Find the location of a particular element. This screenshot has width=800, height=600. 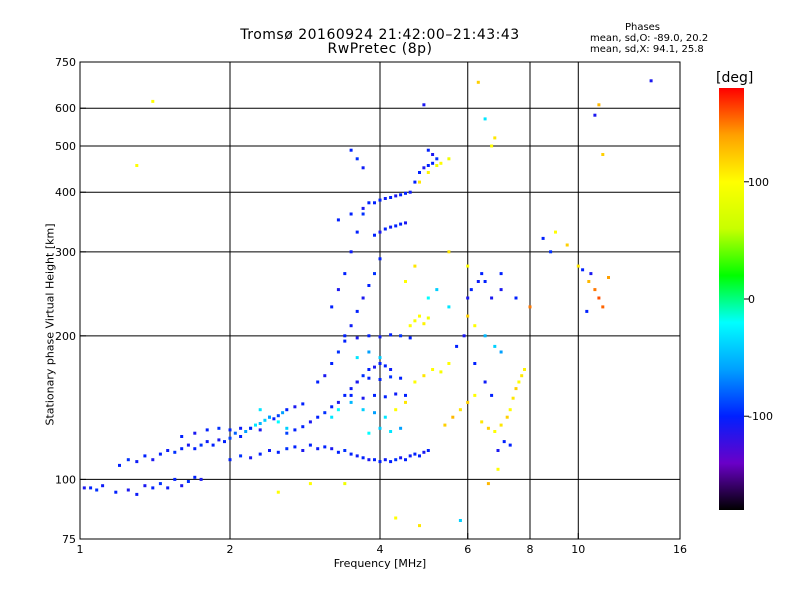

stats-line-x: mean, sd,X: 94.1, 25.8 is located at coordinates (647, 49).